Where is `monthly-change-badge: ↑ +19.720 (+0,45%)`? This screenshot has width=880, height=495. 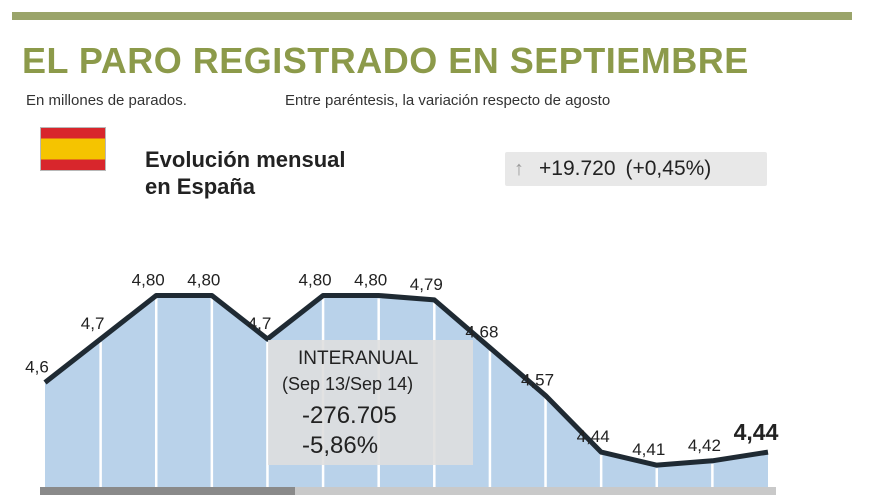
monthly-change-badge: ↑ +19.720 (+0,45%) is located at coordinates (636, 169).